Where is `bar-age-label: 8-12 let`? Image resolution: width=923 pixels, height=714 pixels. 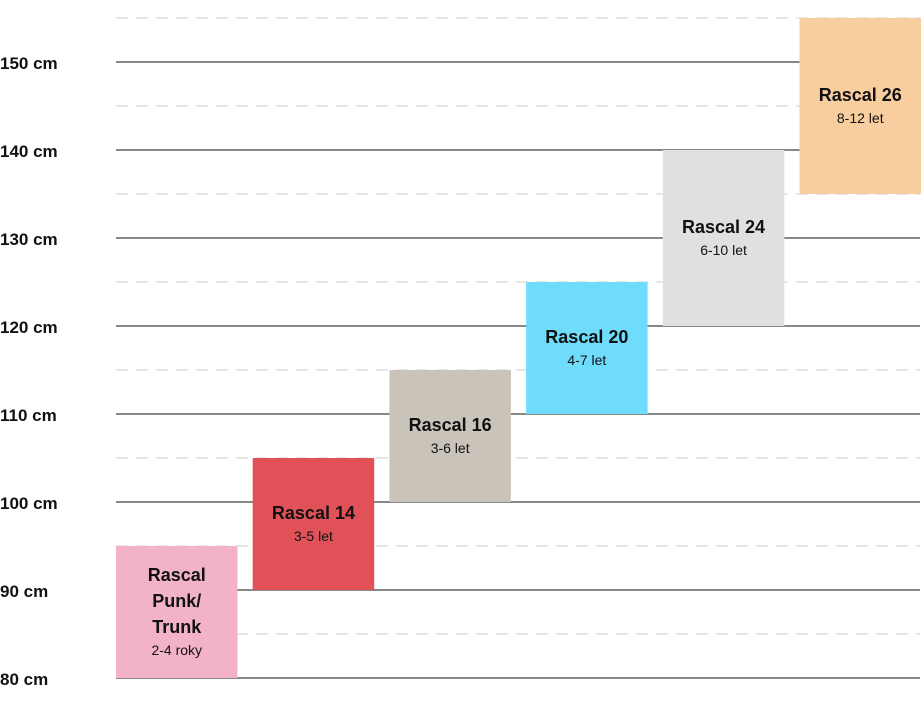
bar-age-label: 8-12 let is located at coordinates (860, 118).